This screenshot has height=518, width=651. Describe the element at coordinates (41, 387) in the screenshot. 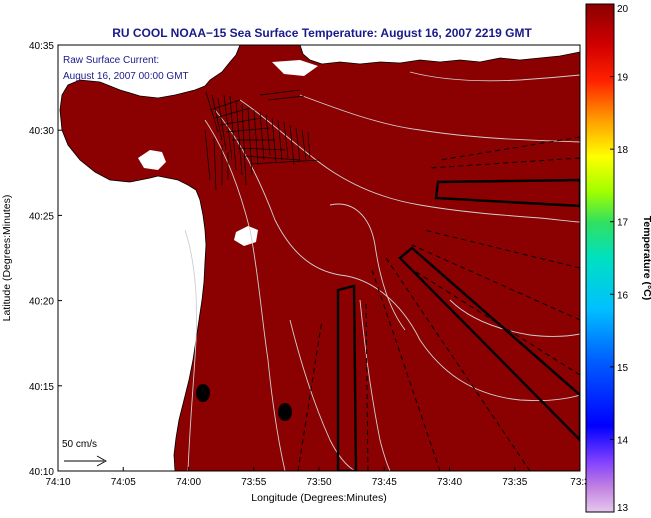

I see `y-tick-label: 40:15` at that location.